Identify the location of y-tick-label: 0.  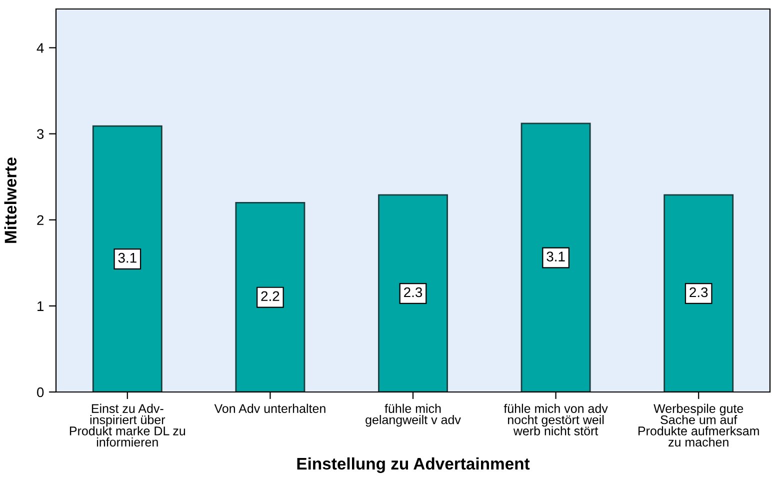
(40, 392).